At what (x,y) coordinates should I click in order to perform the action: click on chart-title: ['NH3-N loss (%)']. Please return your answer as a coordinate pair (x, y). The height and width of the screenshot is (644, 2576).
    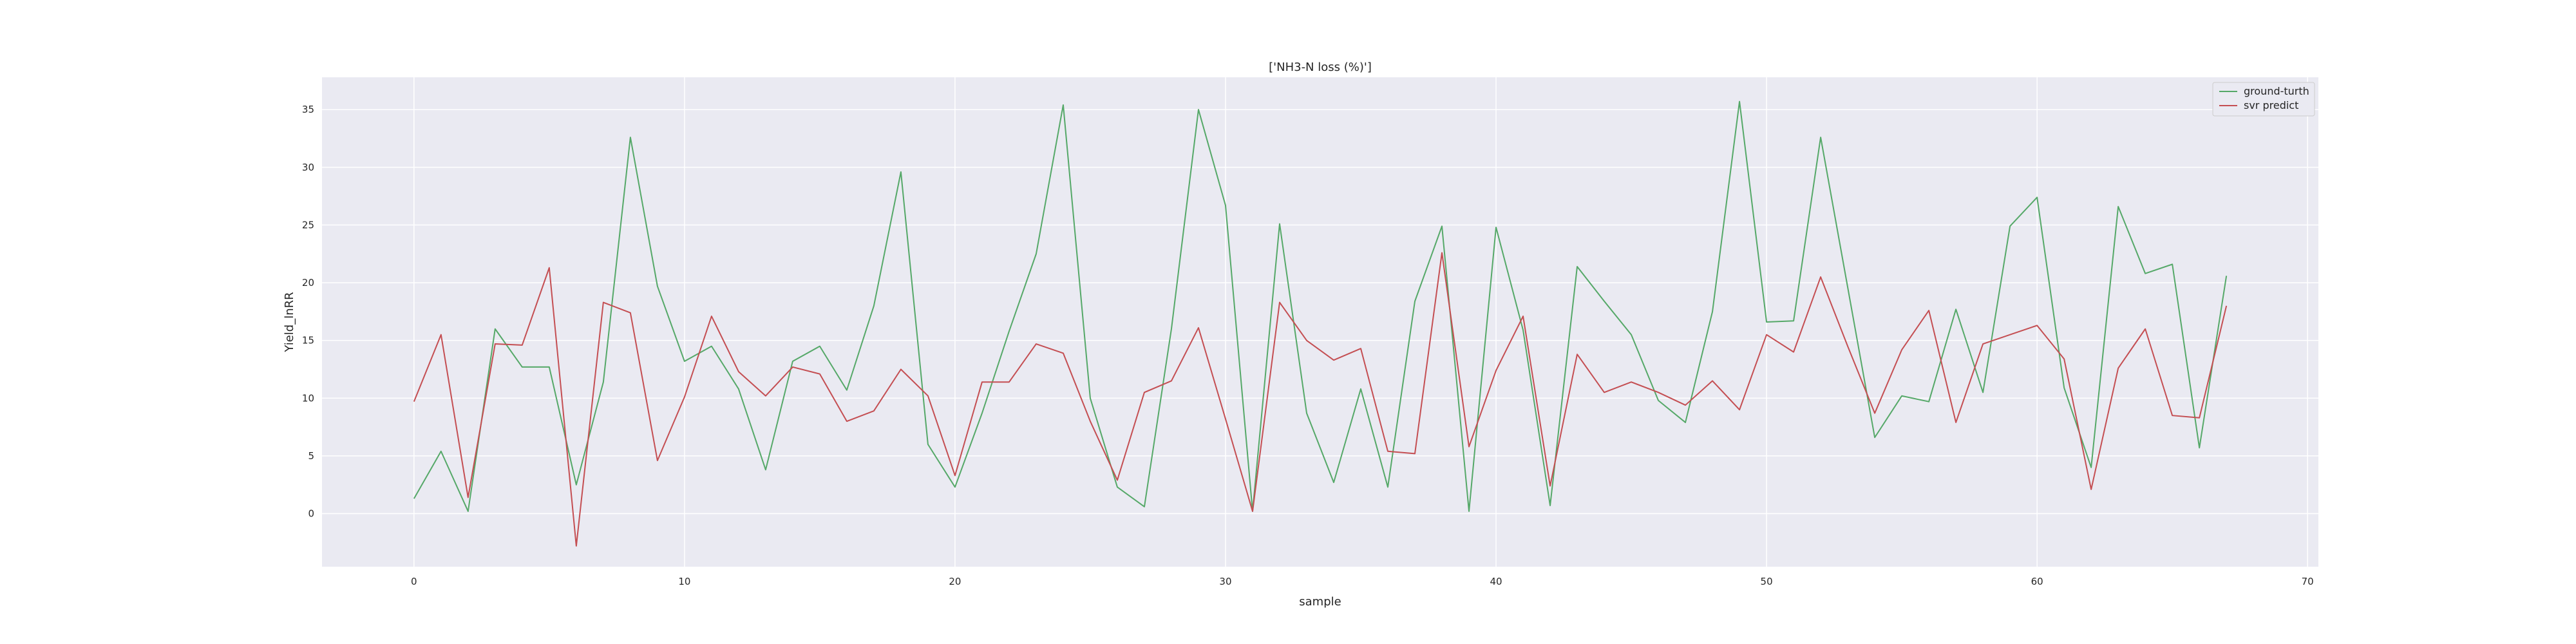
    Looking at the image, I should click on (1320, 67).